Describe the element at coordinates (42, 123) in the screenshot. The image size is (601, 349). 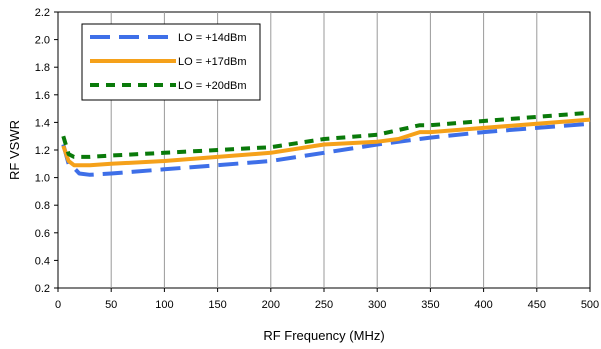
I see `y-tick-label: 1.4` at that location.